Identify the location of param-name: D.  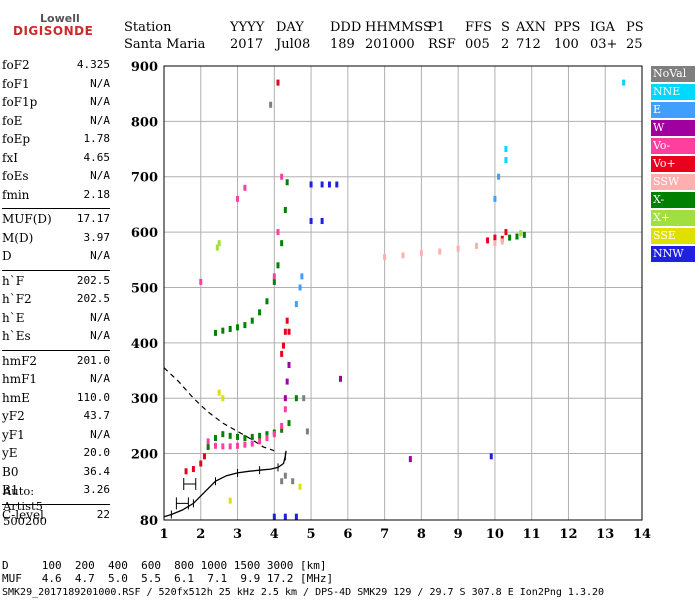
(7, 256).